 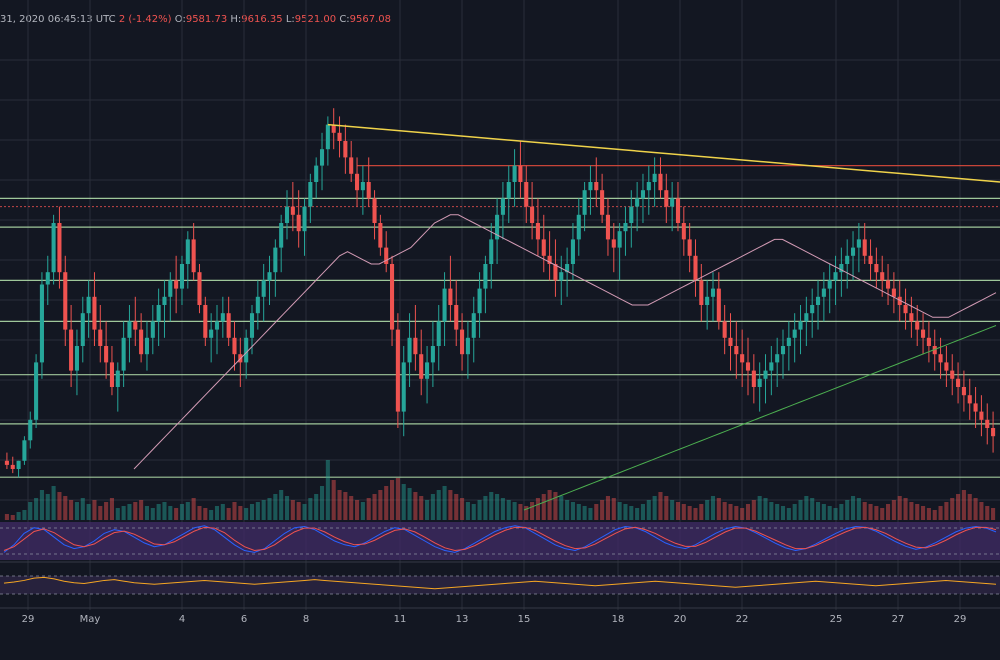 I want to click on x-tick-label-7: 15, so click(x=524, y=619).